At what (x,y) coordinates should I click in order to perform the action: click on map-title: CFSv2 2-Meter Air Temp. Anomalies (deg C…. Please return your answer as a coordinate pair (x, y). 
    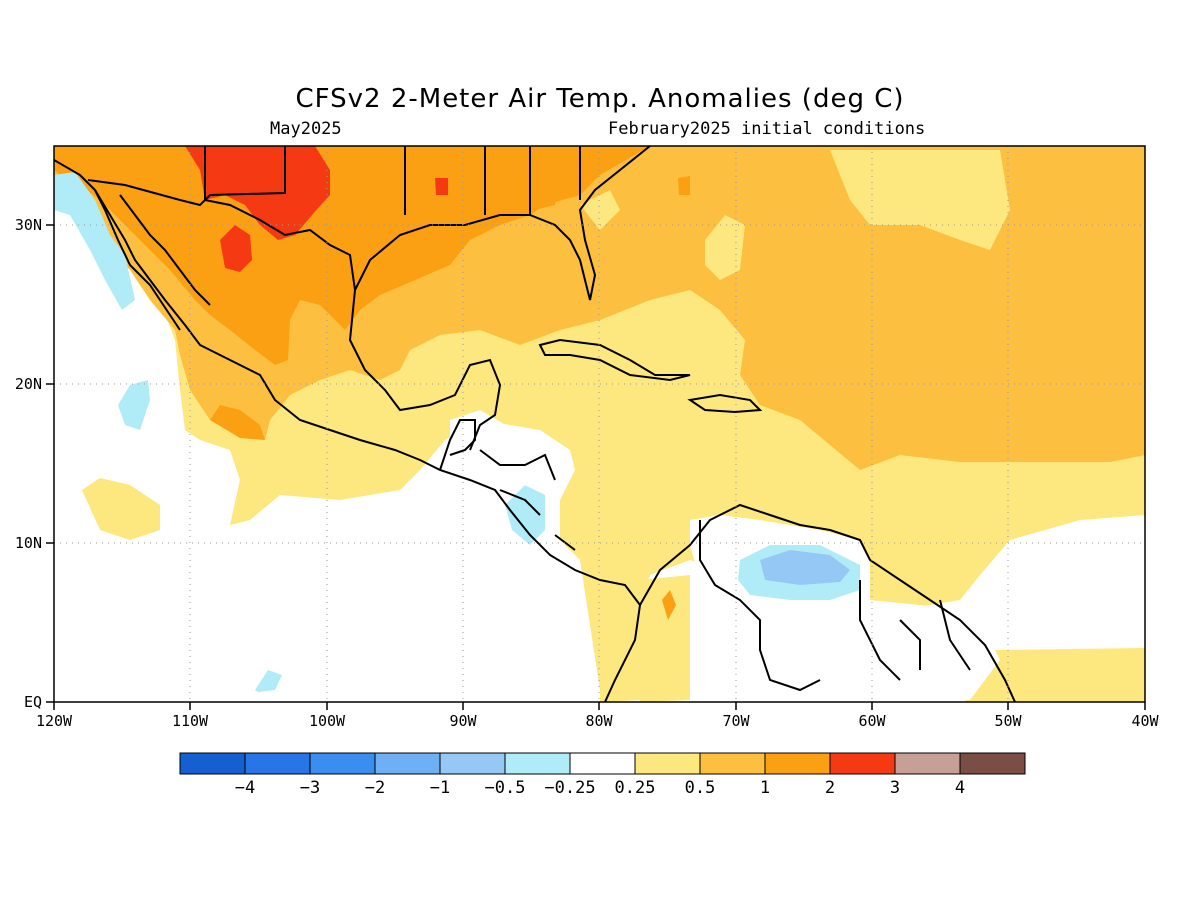
    Looking at the image, I should click on (600, 99).